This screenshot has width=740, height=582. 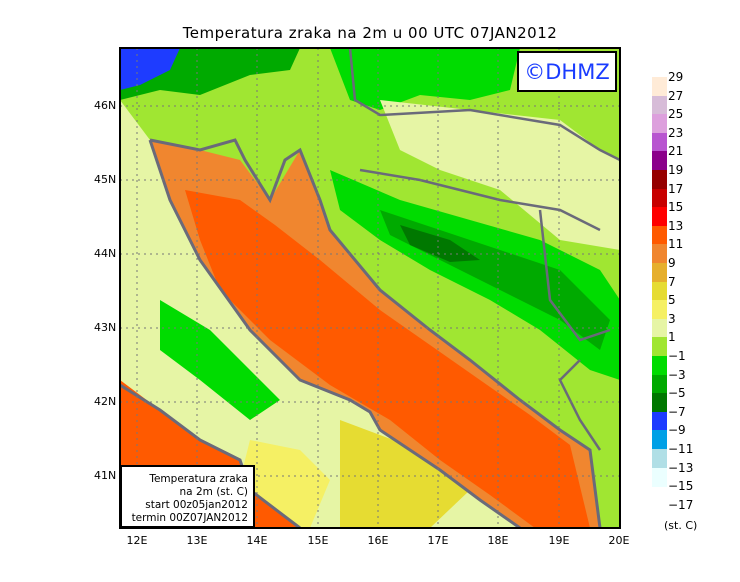 I want to click on legend-label: 19, so click(x=676, y=170).